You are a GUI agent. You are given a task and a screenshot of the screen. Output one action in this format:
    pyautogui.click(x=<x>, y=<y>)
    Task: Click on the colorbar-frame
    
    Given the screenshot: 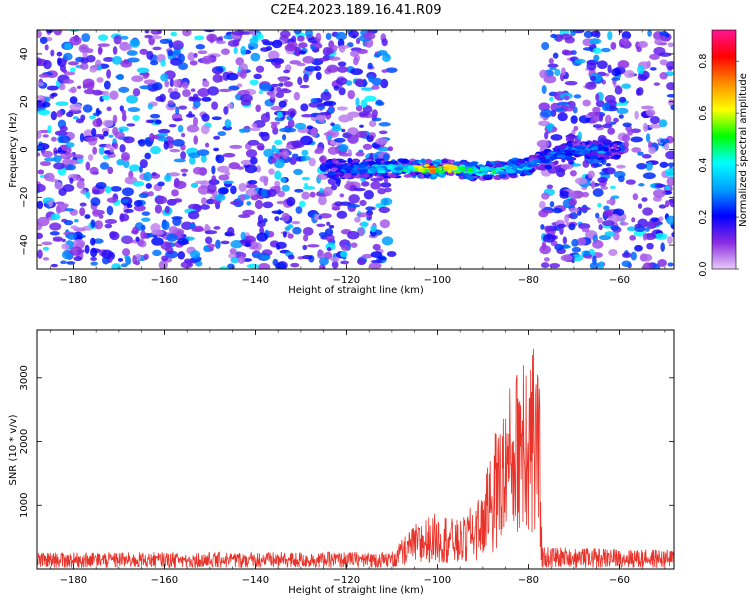 What is the action you would take?
    pyautogui.click(x=724, y=149)
    